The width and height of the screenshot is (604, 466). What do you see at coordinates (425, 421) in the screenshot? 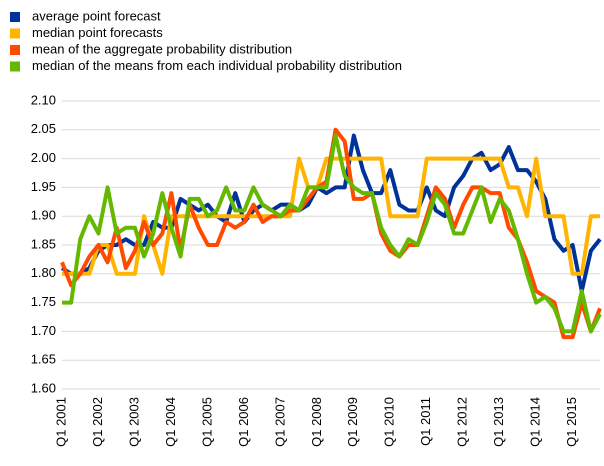
I see `x-tick-label: Q1 2011` at bounding box center [425, 421].